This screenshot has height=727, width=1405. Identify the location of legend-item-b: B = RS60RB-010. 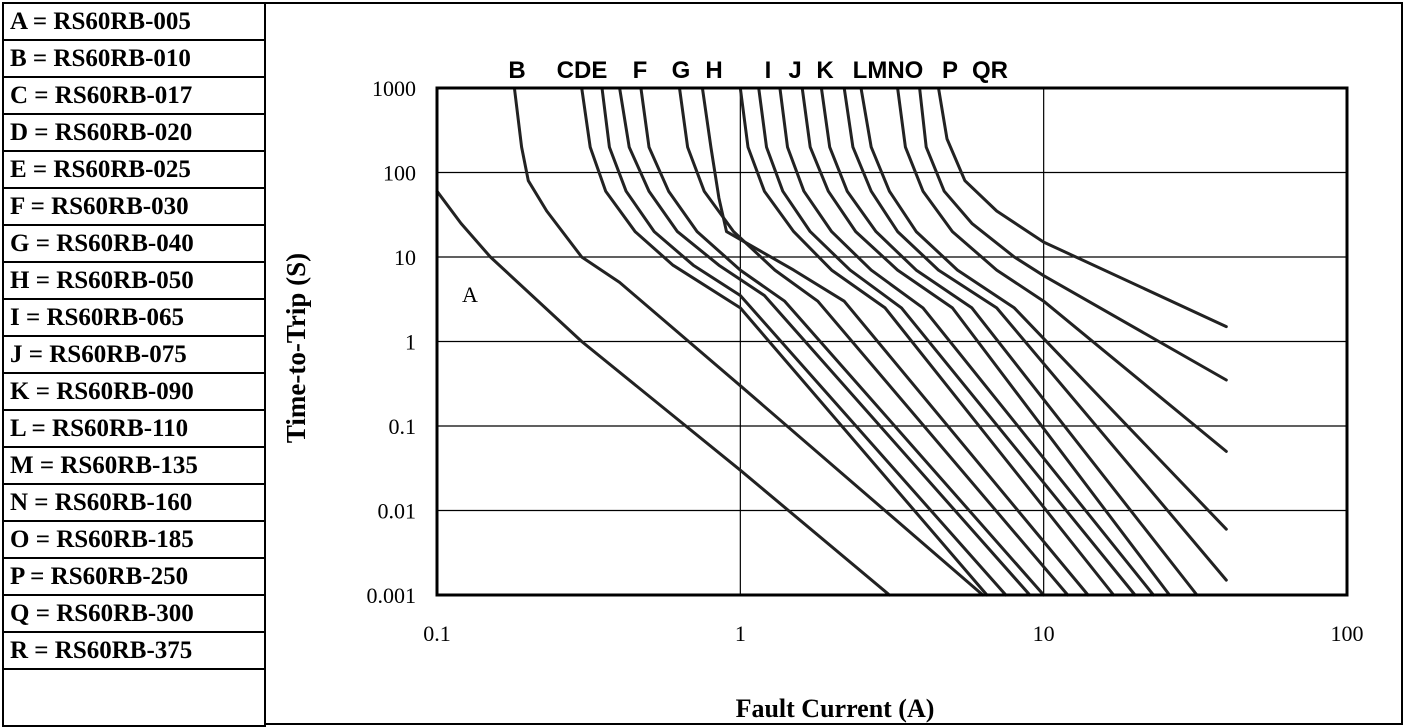
(134, 58).